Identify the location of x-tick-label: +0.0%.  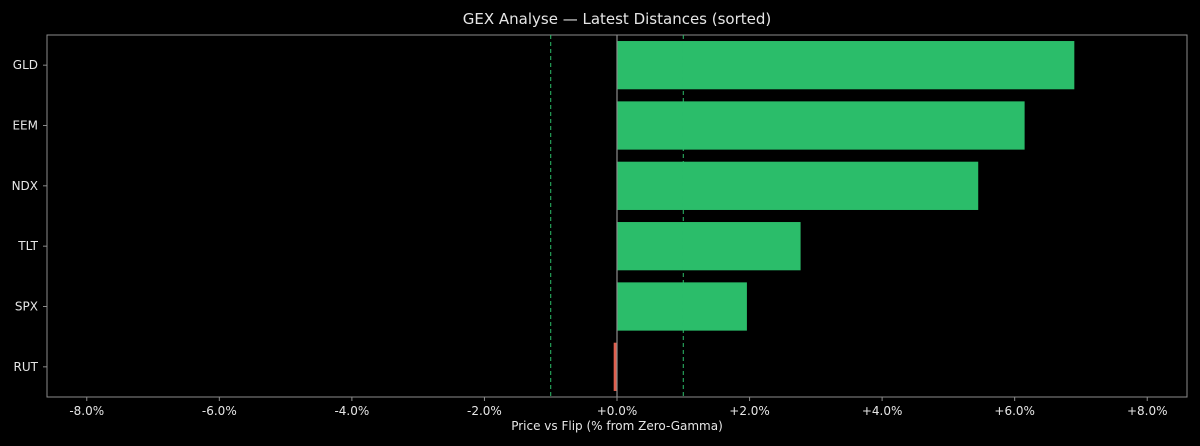
(617, 411).